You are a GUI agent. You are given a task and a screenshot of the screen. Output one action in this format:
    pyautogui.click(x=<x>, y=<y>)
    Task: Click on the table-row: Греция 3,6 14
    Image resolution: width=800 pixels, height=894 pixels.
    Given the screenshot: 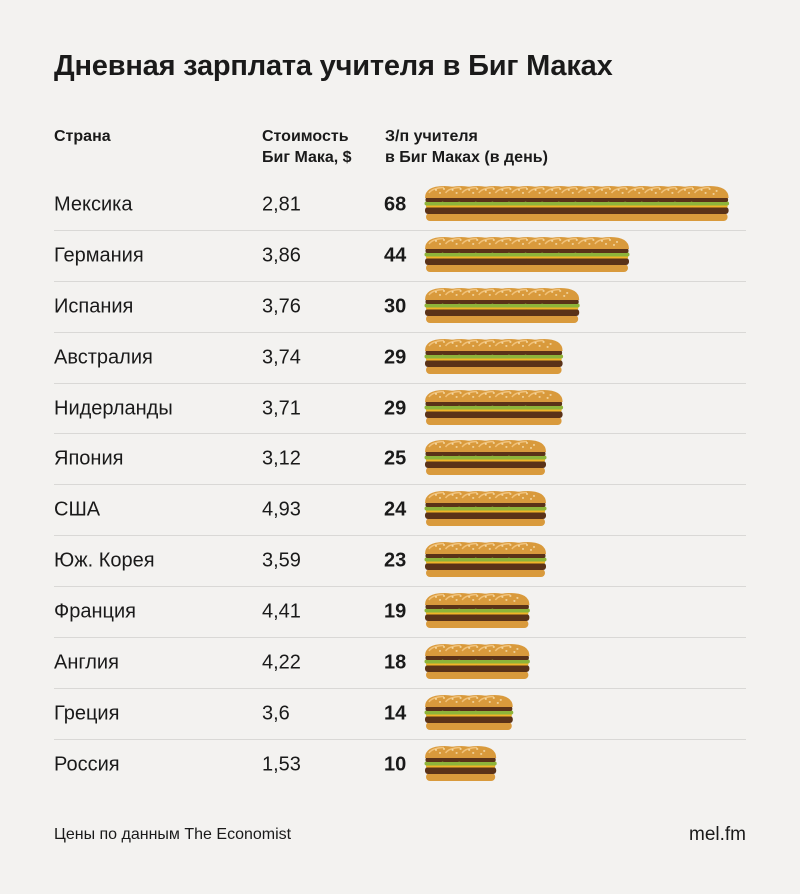 What is the action you would take?
    pyautogui.click(x=400, y=714)
    